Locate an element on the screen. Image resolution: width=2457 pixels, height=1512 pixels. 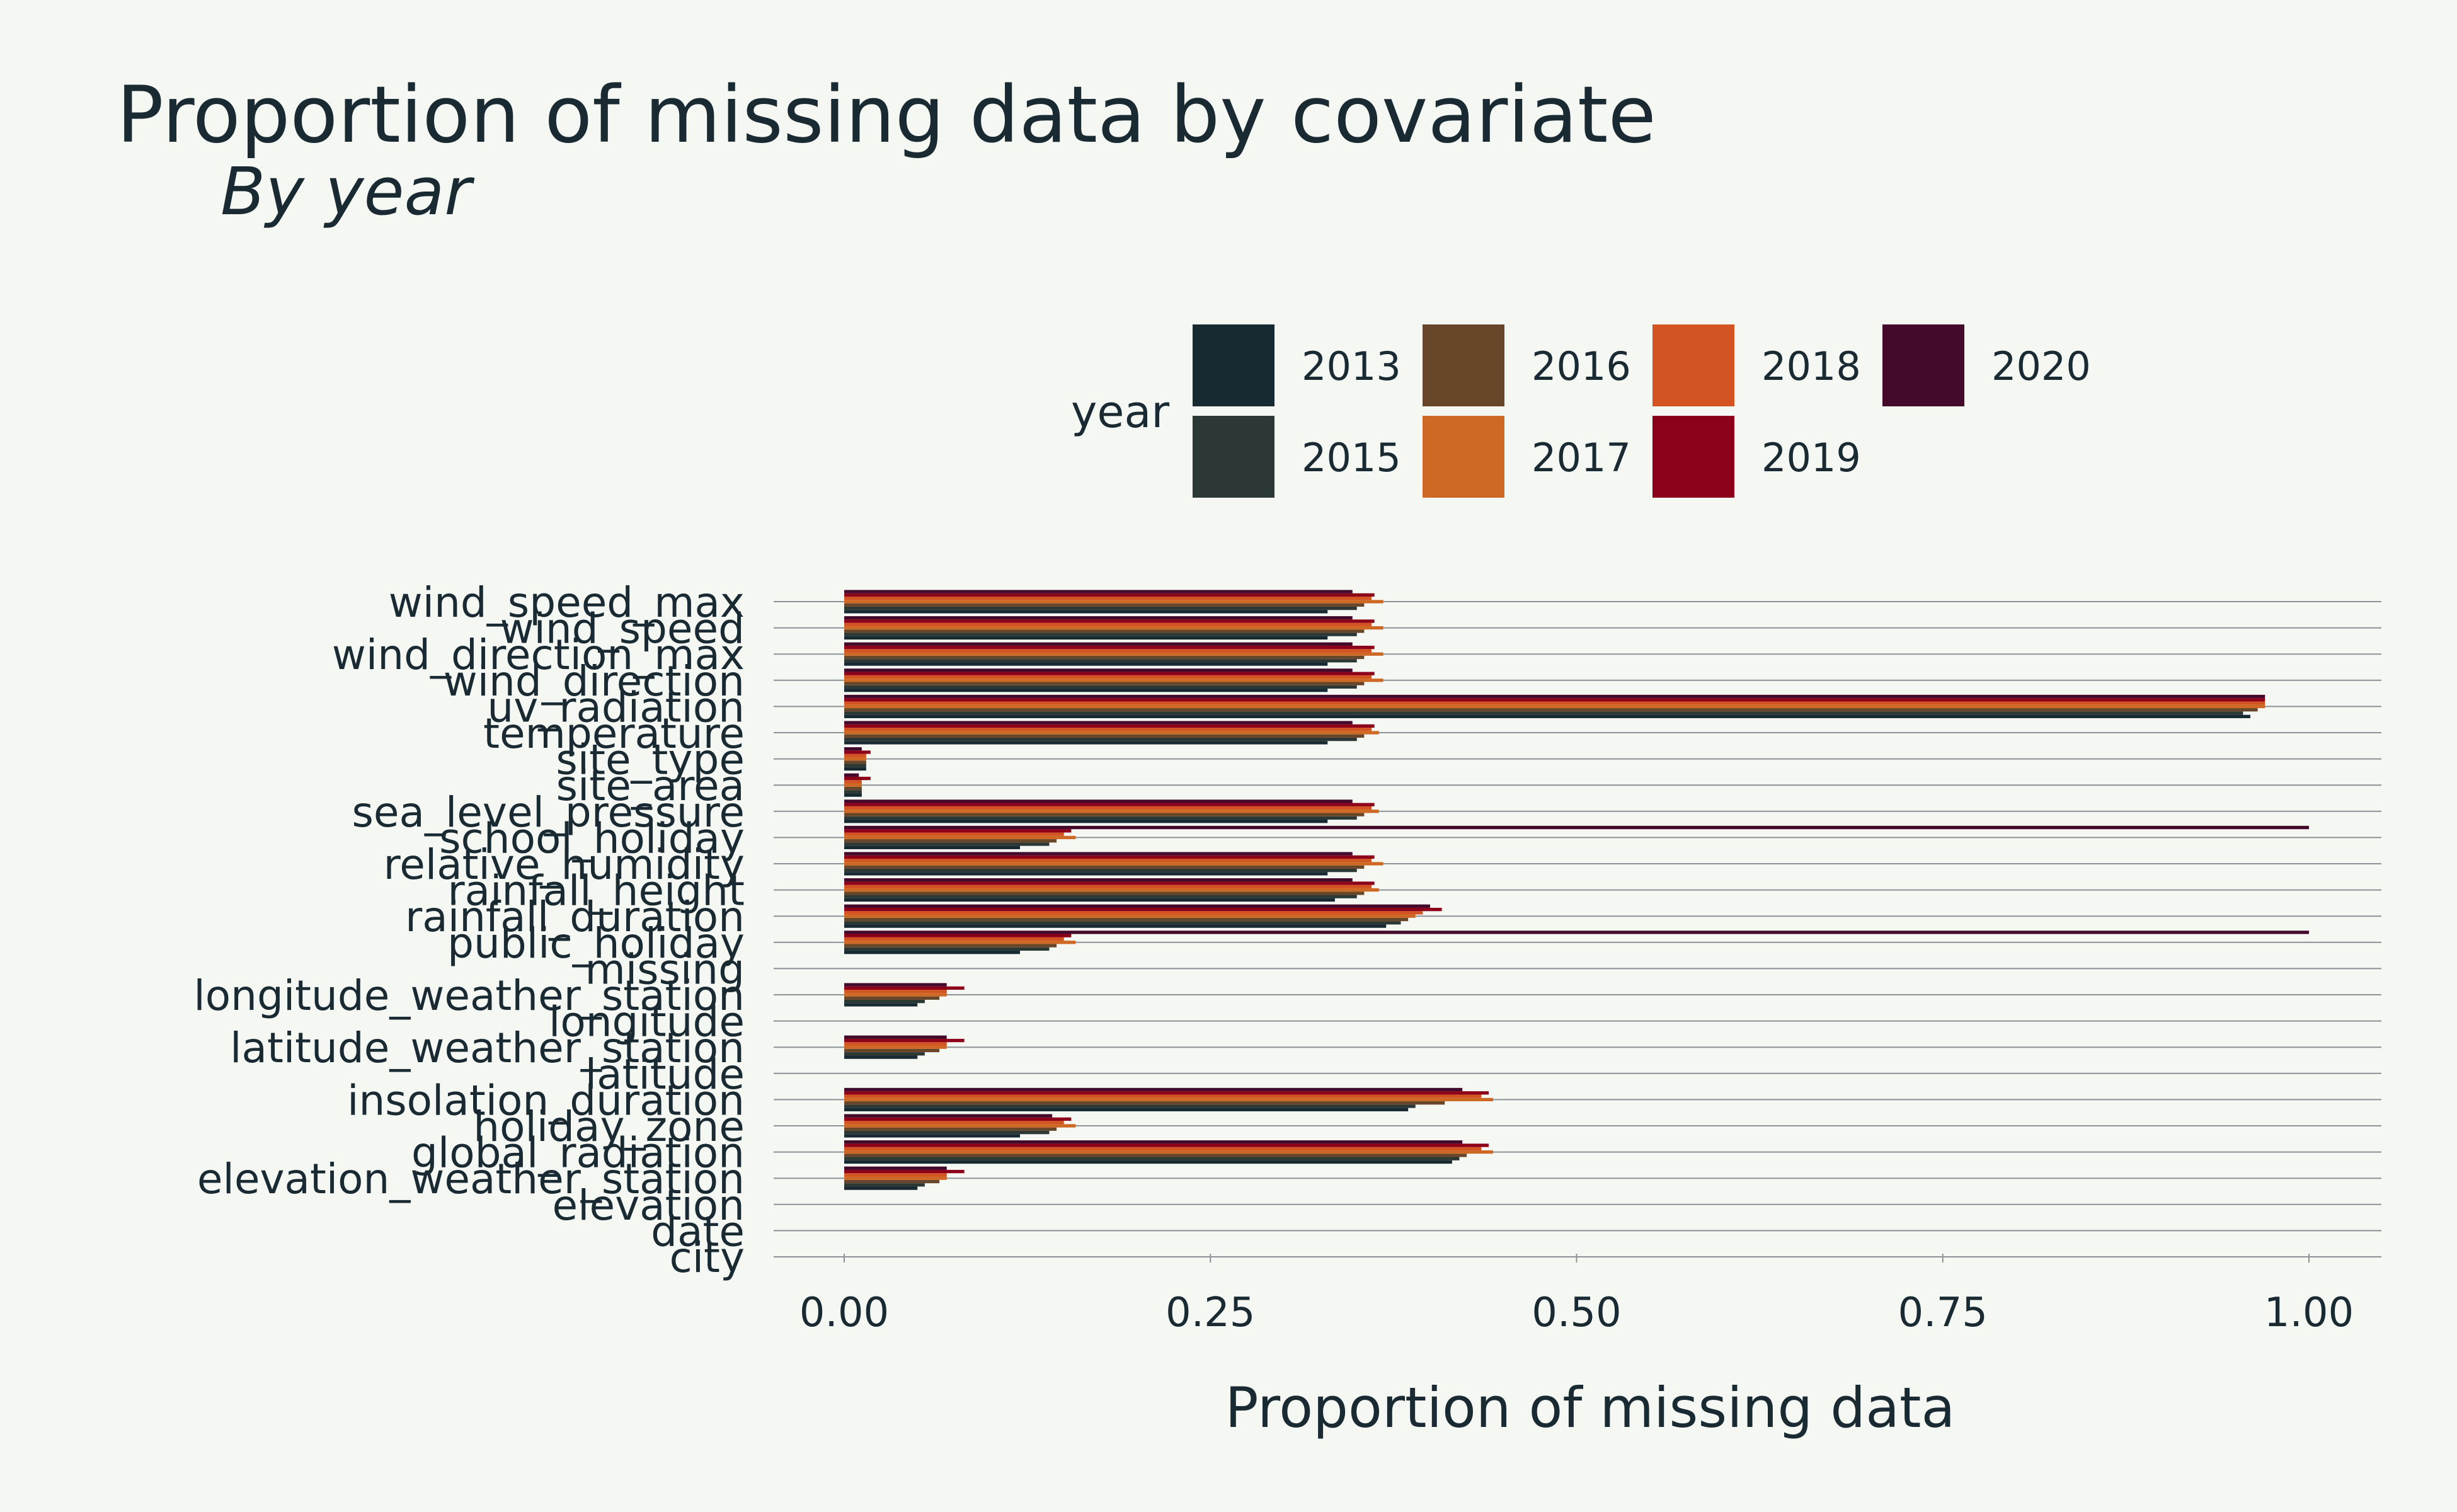
bar-2018-site_area is located at coordinates (853, 782).